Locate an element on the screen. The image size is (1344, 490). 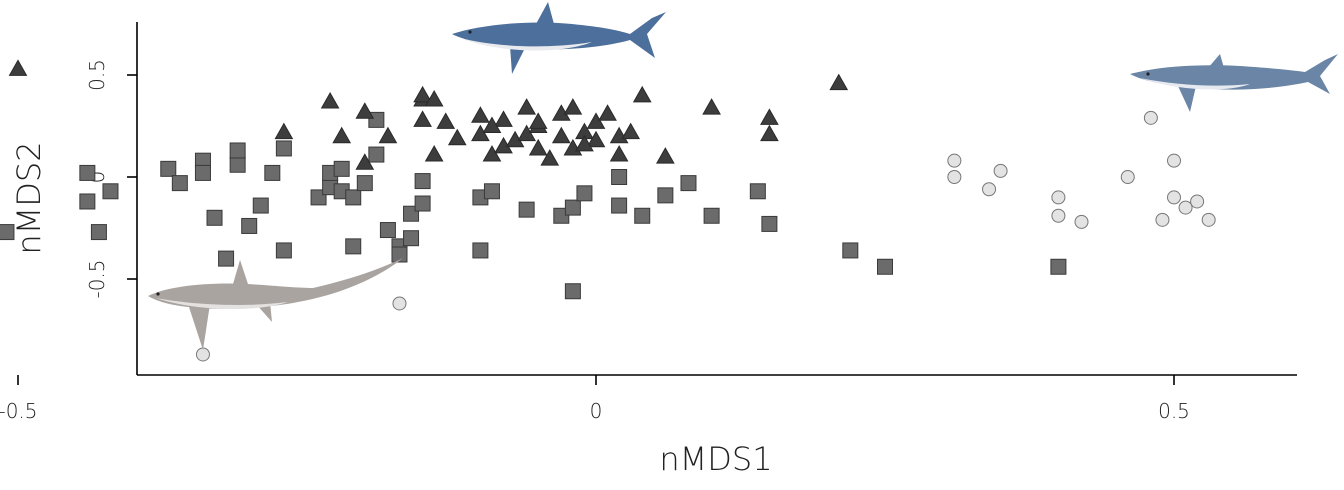
y-tick-label: 0.5 is located at coordinates (97, 75).